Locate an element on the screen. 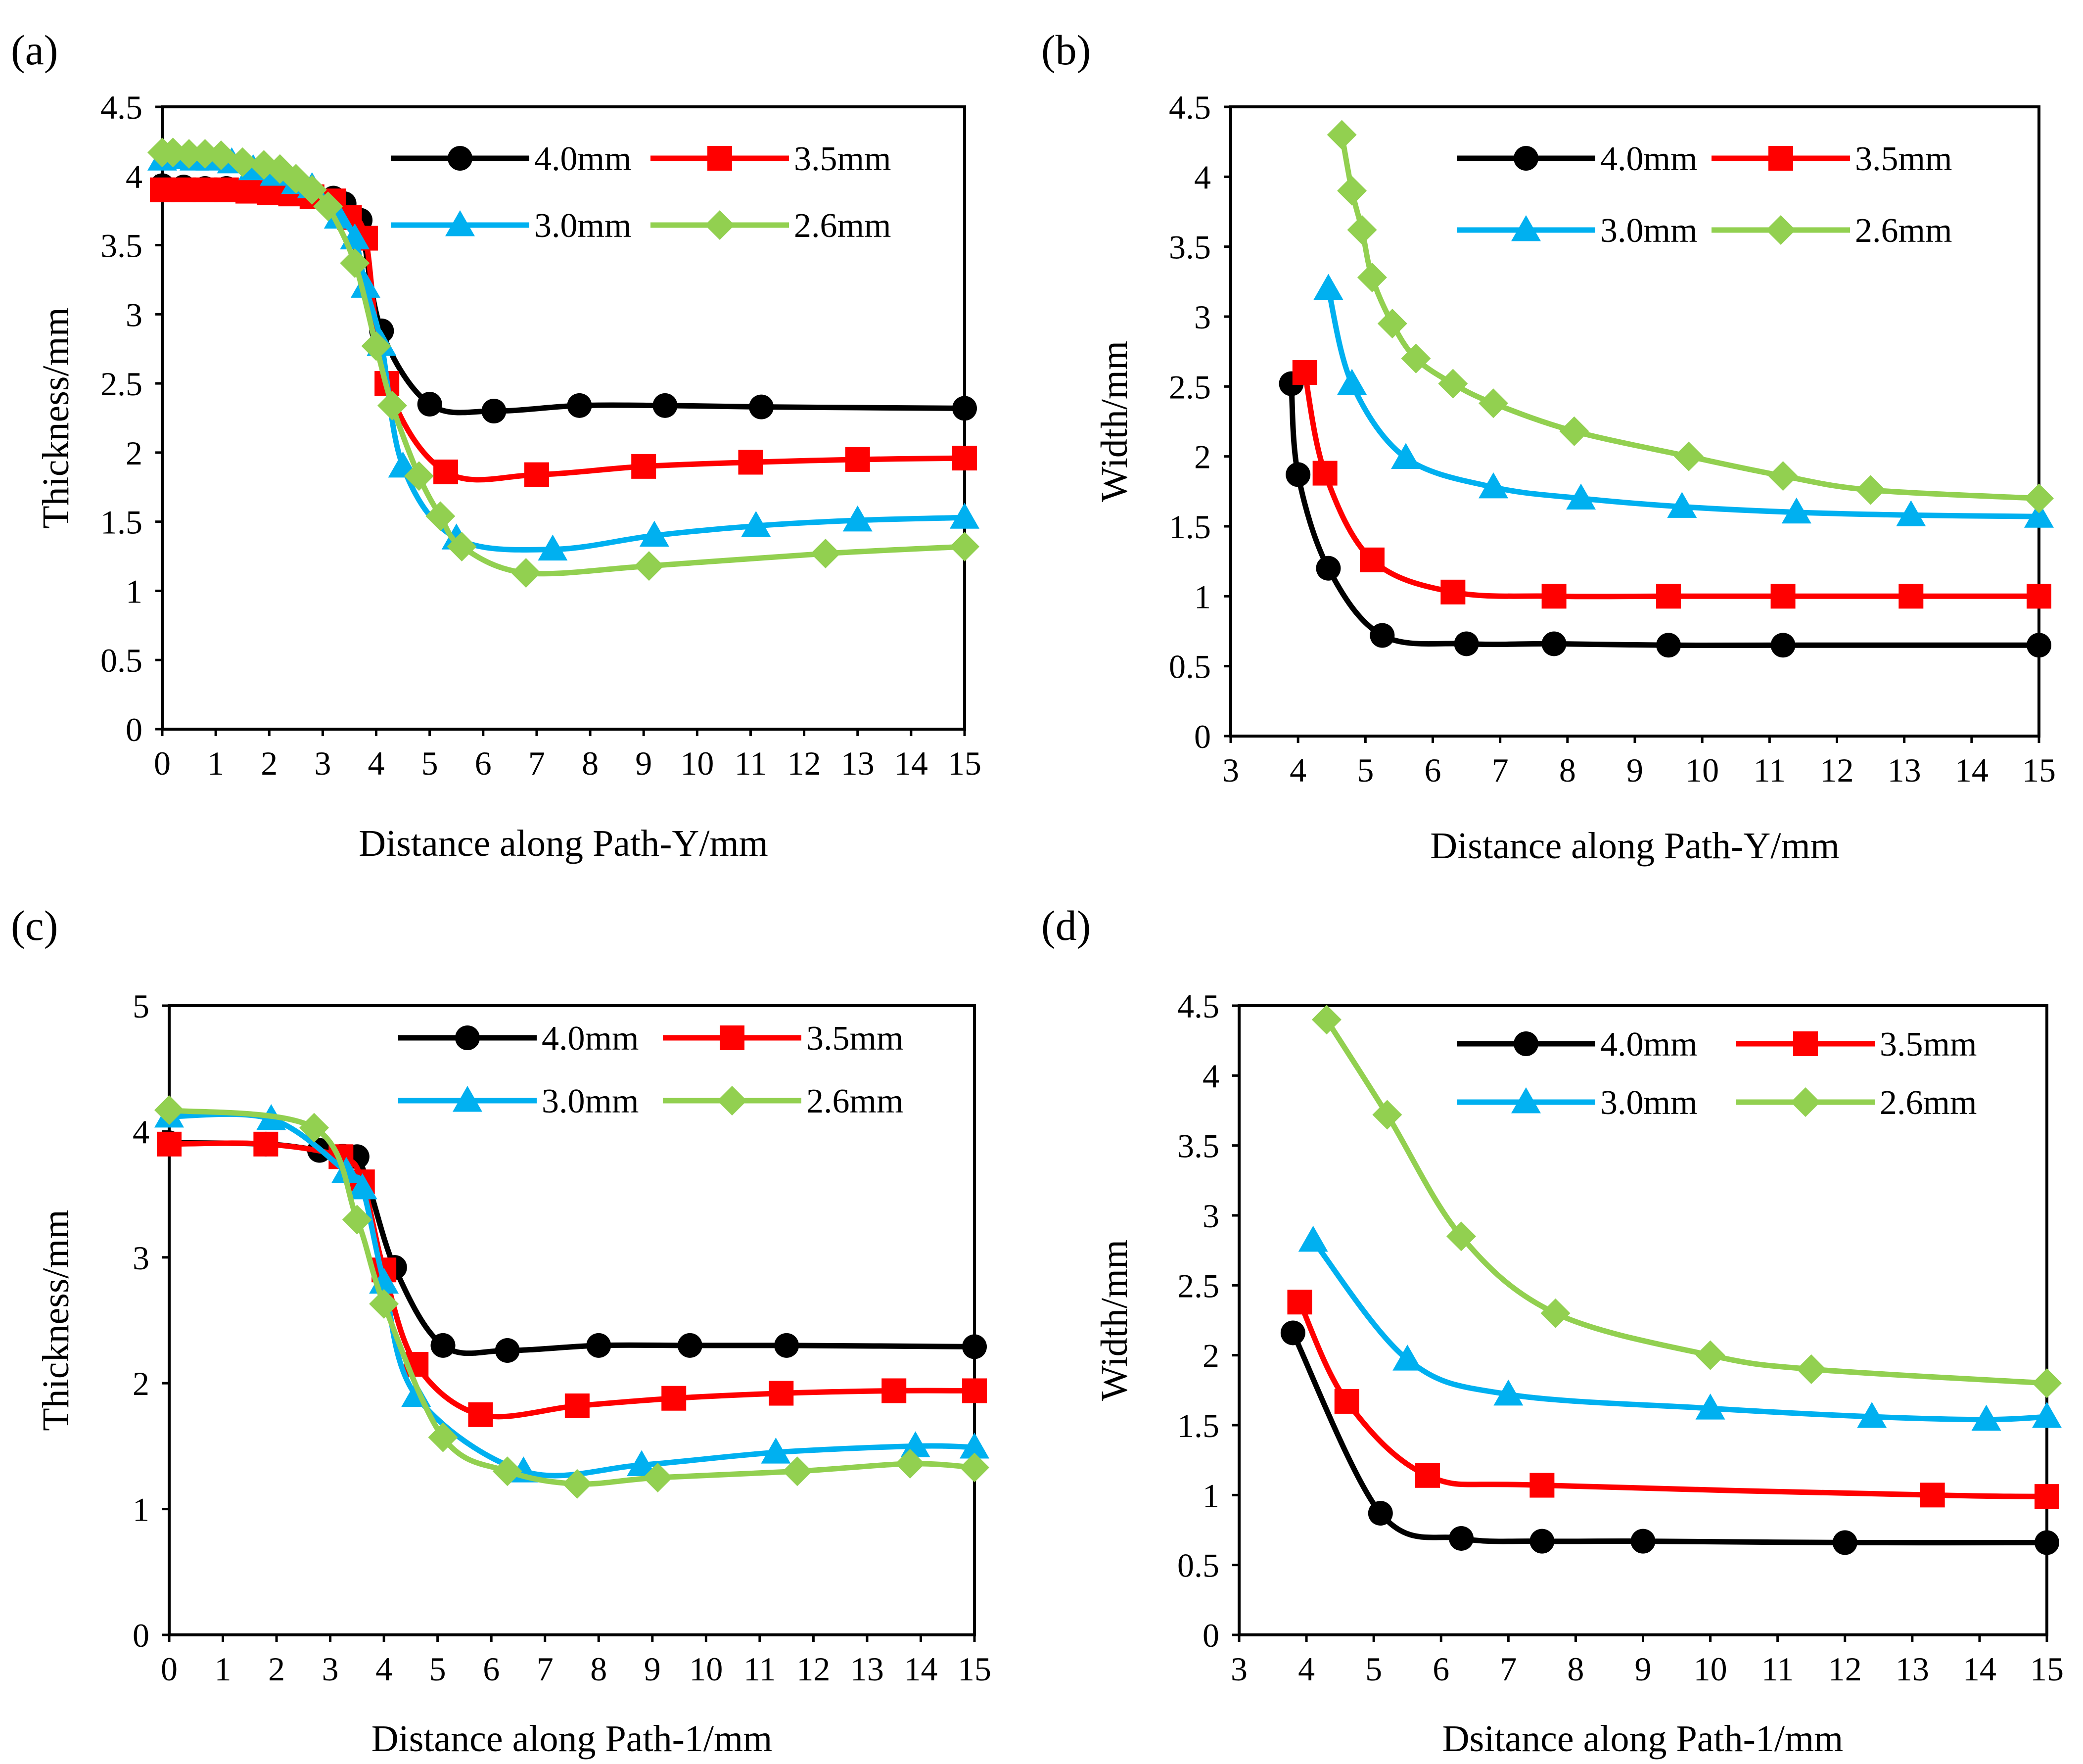  x-tick-label: 5 is located at coordinates (1365, 770).